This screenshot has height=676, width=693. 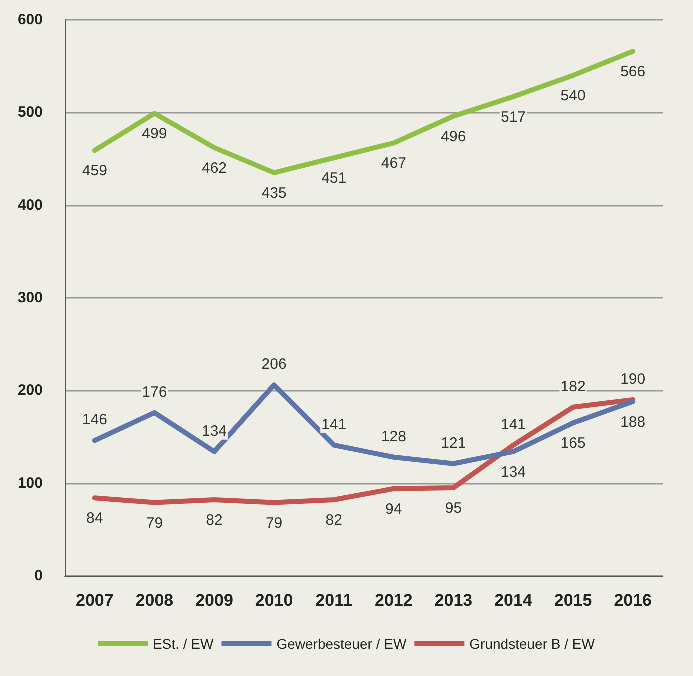 What do you see at coordinates (453, 137) in the screenshot?
I see `data-label: 496` at bounding box center [453, 137].